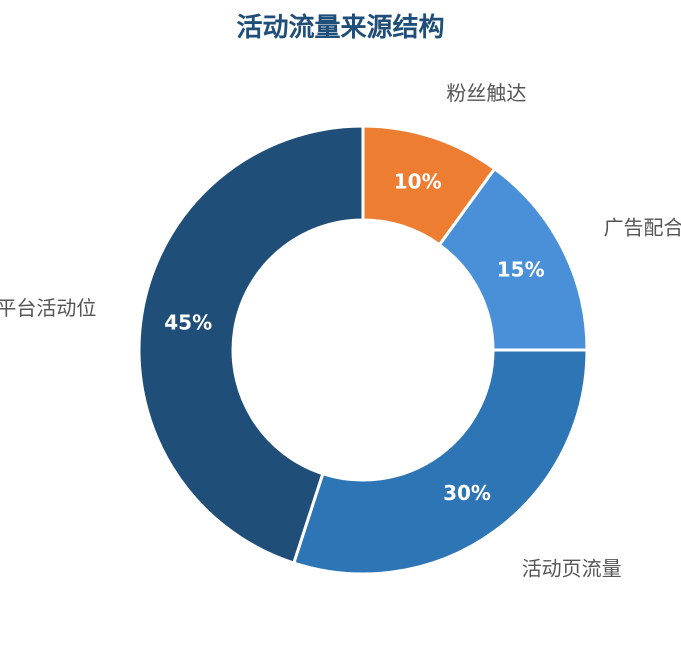  Describe the element at coordinates (642, 227) in the screenshot. I see `category-label-2: 广告配合` at that location.